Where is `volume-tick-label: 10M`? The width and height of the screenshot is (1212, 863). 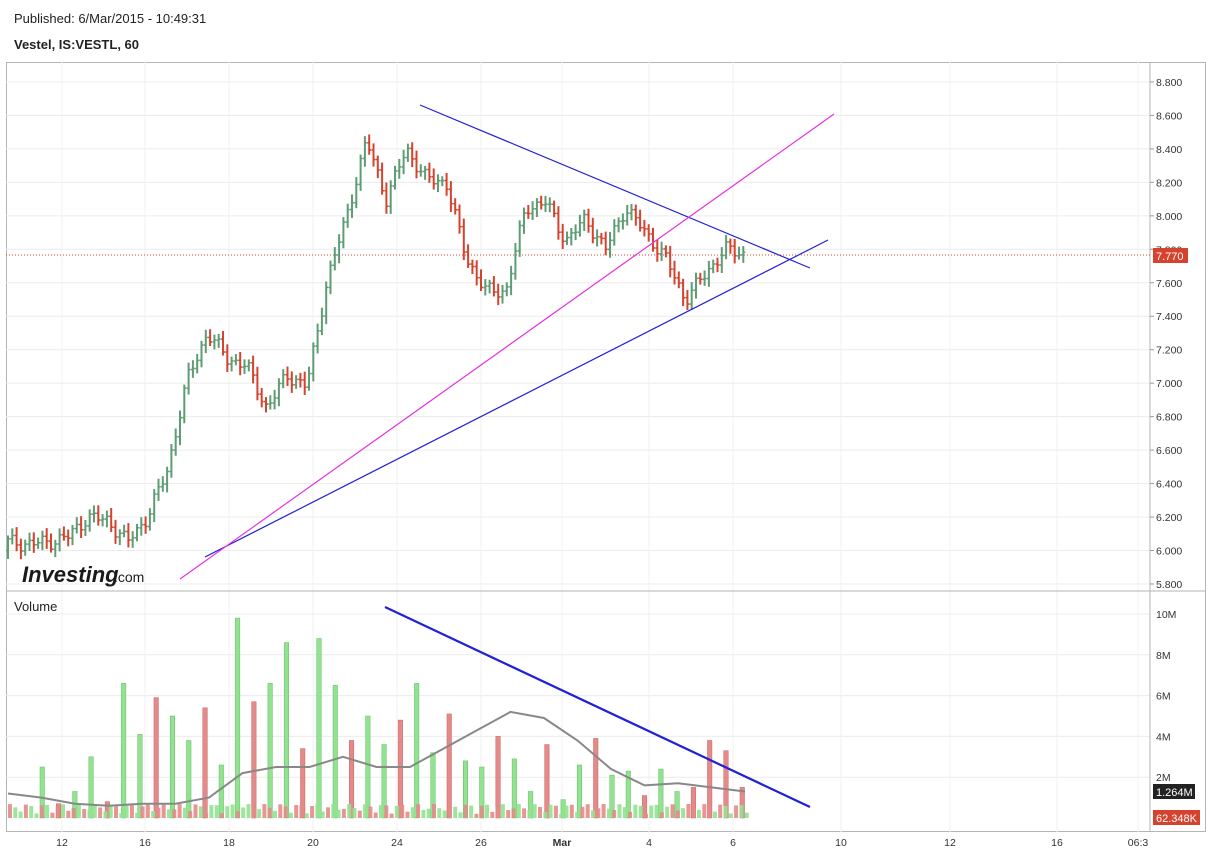 volume-tick-label: 10M is located at coordinates (1166, 615).